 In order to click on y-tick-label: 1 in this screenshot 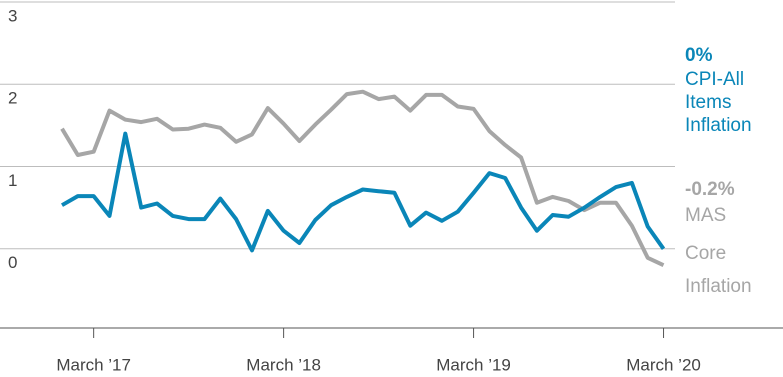, I will do `click(12, 180)`.